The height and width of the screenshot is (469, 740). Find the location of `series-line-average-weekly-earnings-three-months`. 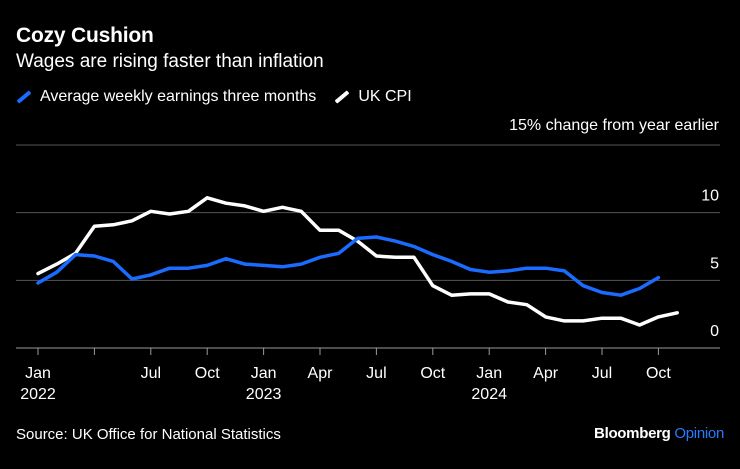

series-line-average-weekly-earnings-three-months is located at coordinates (348, 266).